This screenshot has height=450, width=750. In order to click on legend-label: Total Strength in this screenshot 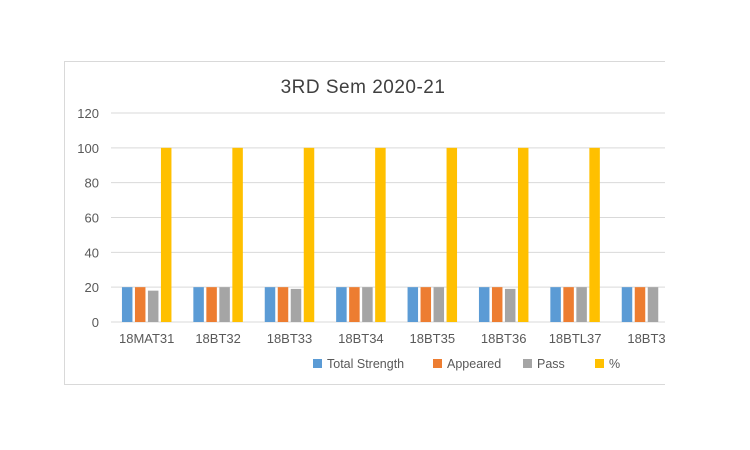, I will do `click(365, 364)`.